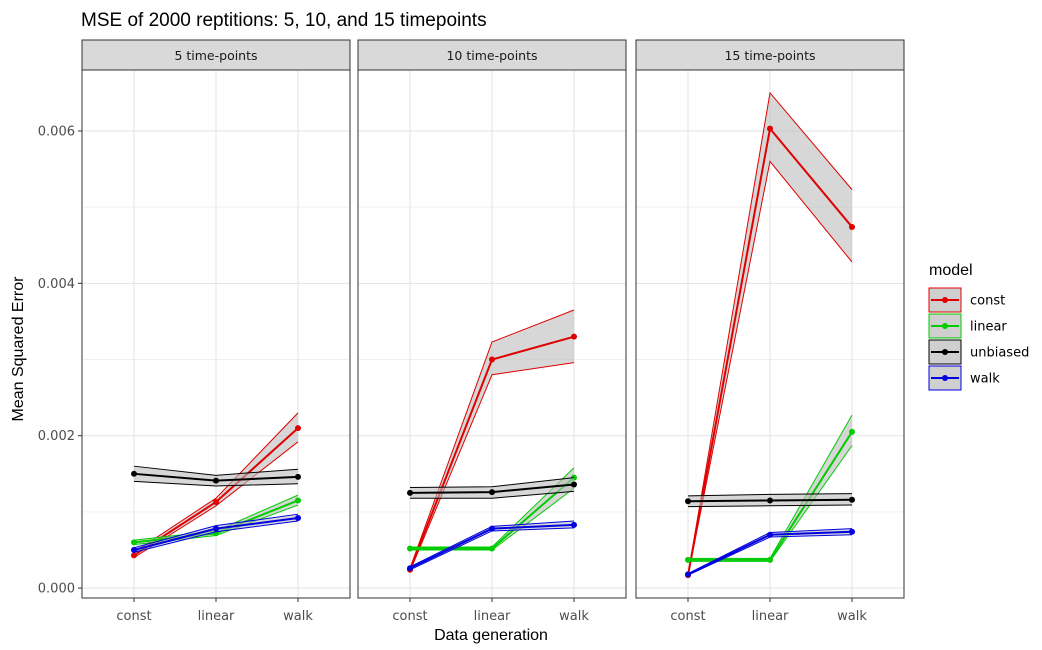 The image size is (1042, 650). I want to click on legend-item-linear: linear, so click(968, 326).